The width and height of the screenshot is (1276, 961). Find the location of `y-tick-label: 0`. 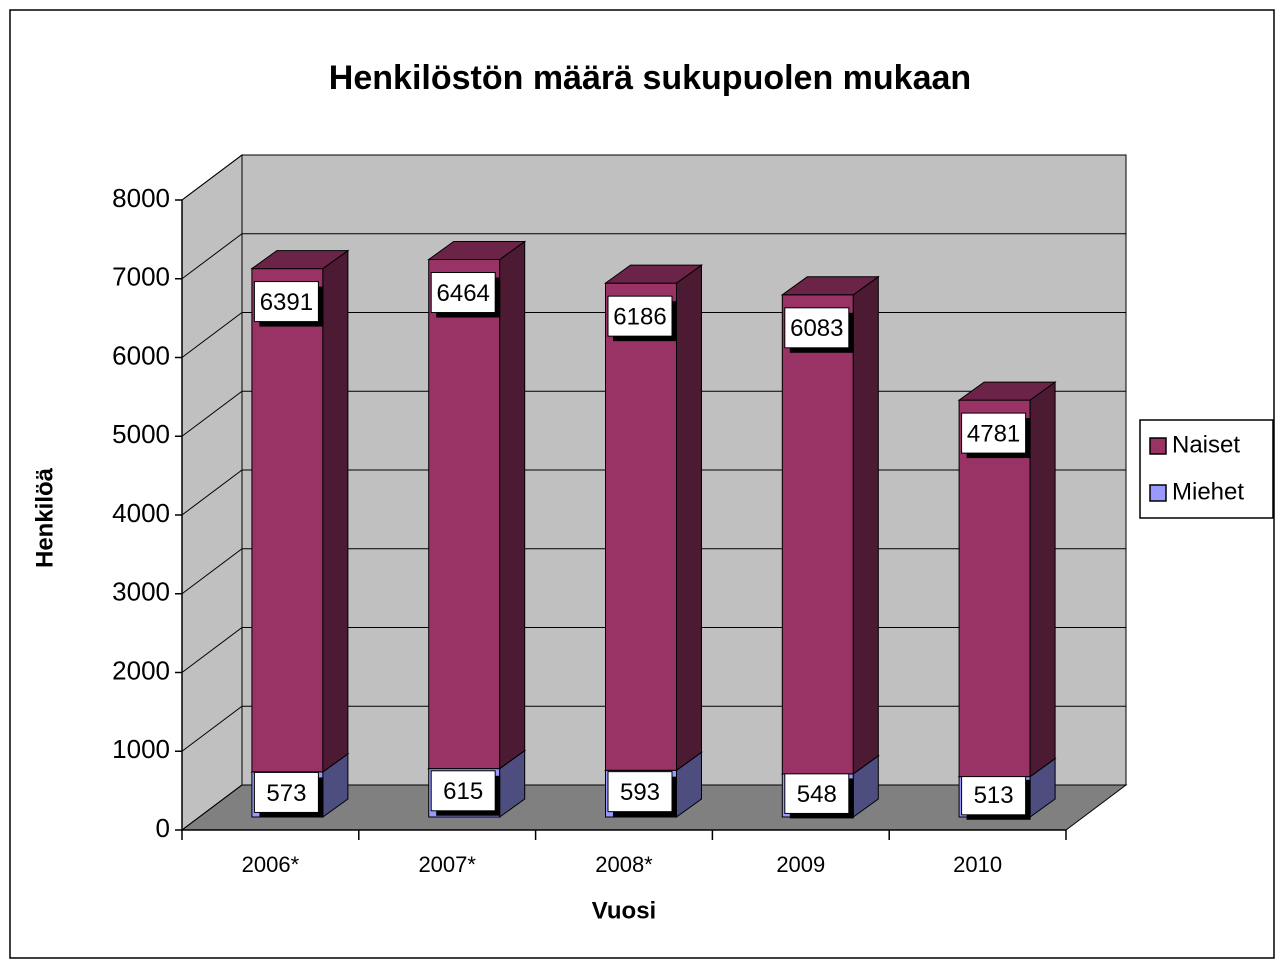

y-tick-label: 0 is located at coordinates (163, 828).